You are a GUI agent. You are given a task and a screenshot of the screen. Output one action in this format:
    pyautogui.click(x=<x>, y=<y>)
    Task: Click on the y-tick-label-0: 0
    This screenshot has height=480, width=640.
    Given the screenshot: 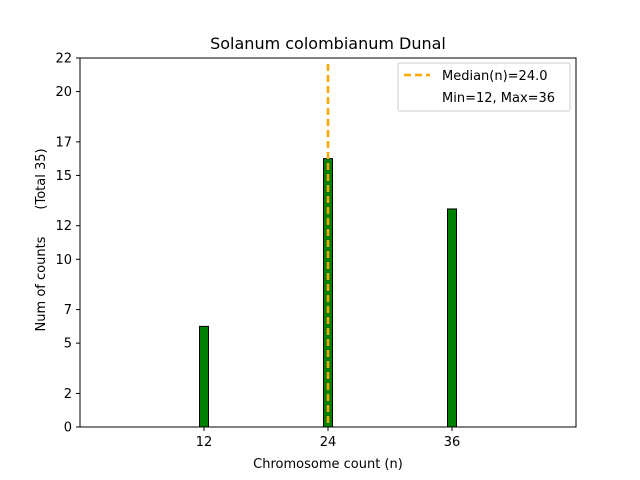 What is the action you would take?
    pyautogui.click(x=68, y=428)
    